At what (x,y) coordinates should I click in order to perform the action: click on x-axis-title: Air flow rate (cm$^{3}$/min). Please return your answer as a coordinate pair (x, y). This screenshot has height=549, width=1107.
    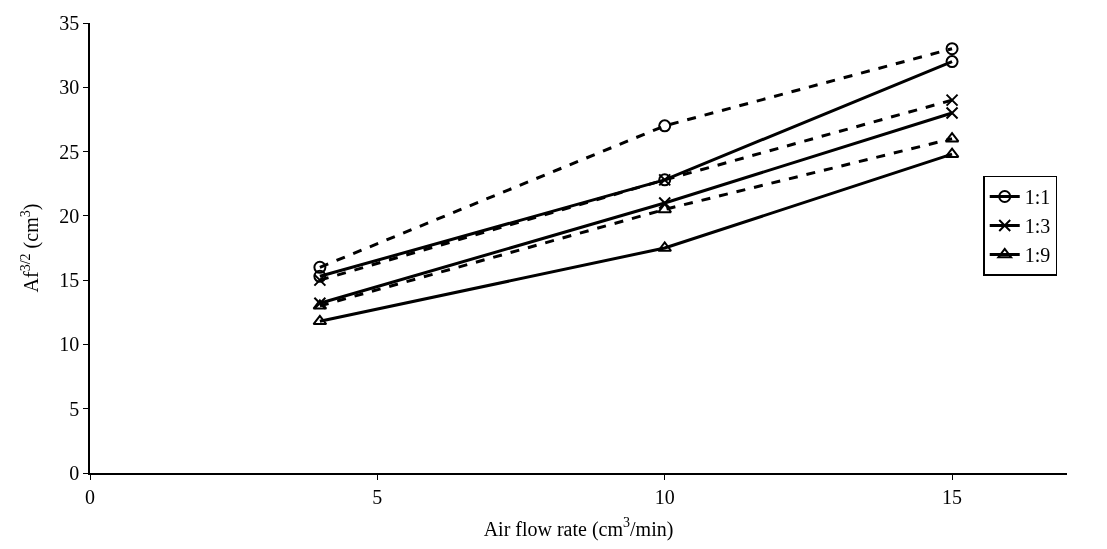
    Looking at the image, I should click on (578, 528).